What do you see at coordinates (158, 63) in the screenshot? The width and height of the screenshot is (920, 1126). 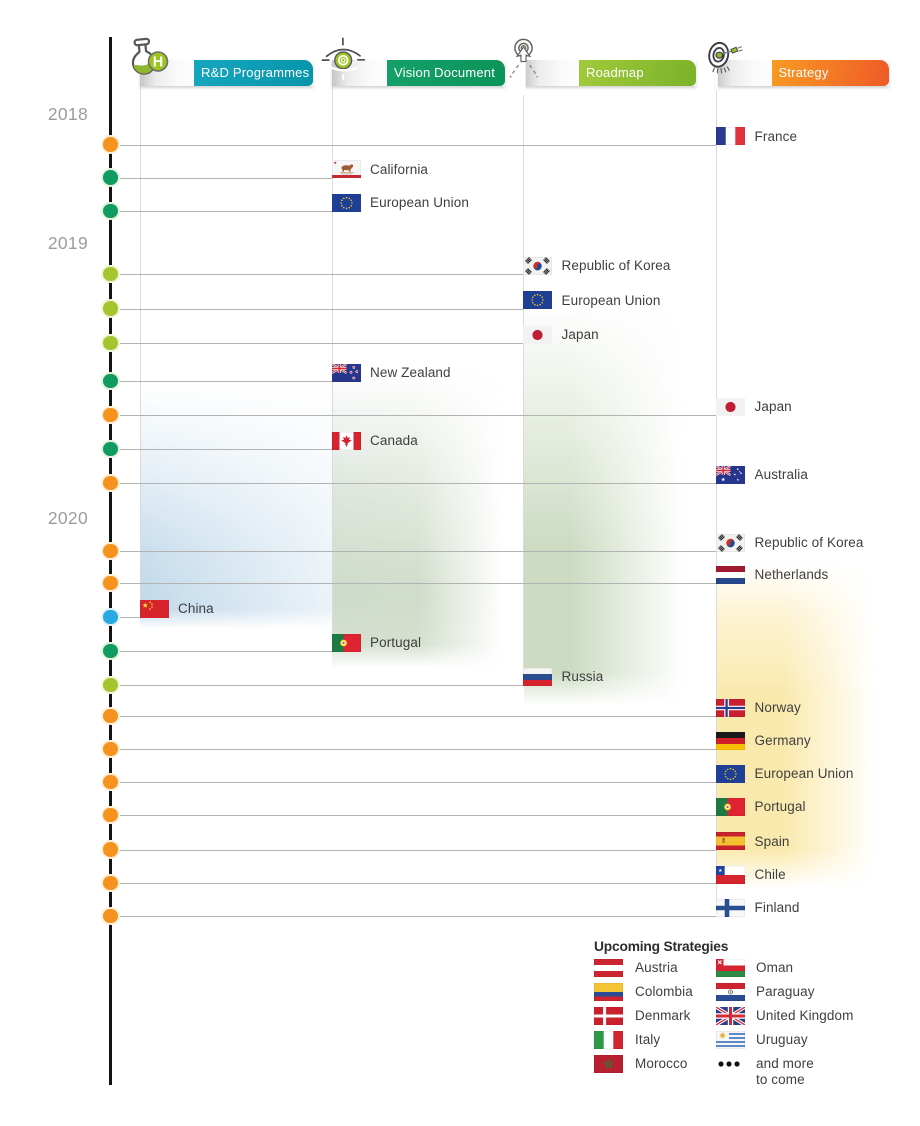 I see `svg-text: H` at bounding box center [158, 63].